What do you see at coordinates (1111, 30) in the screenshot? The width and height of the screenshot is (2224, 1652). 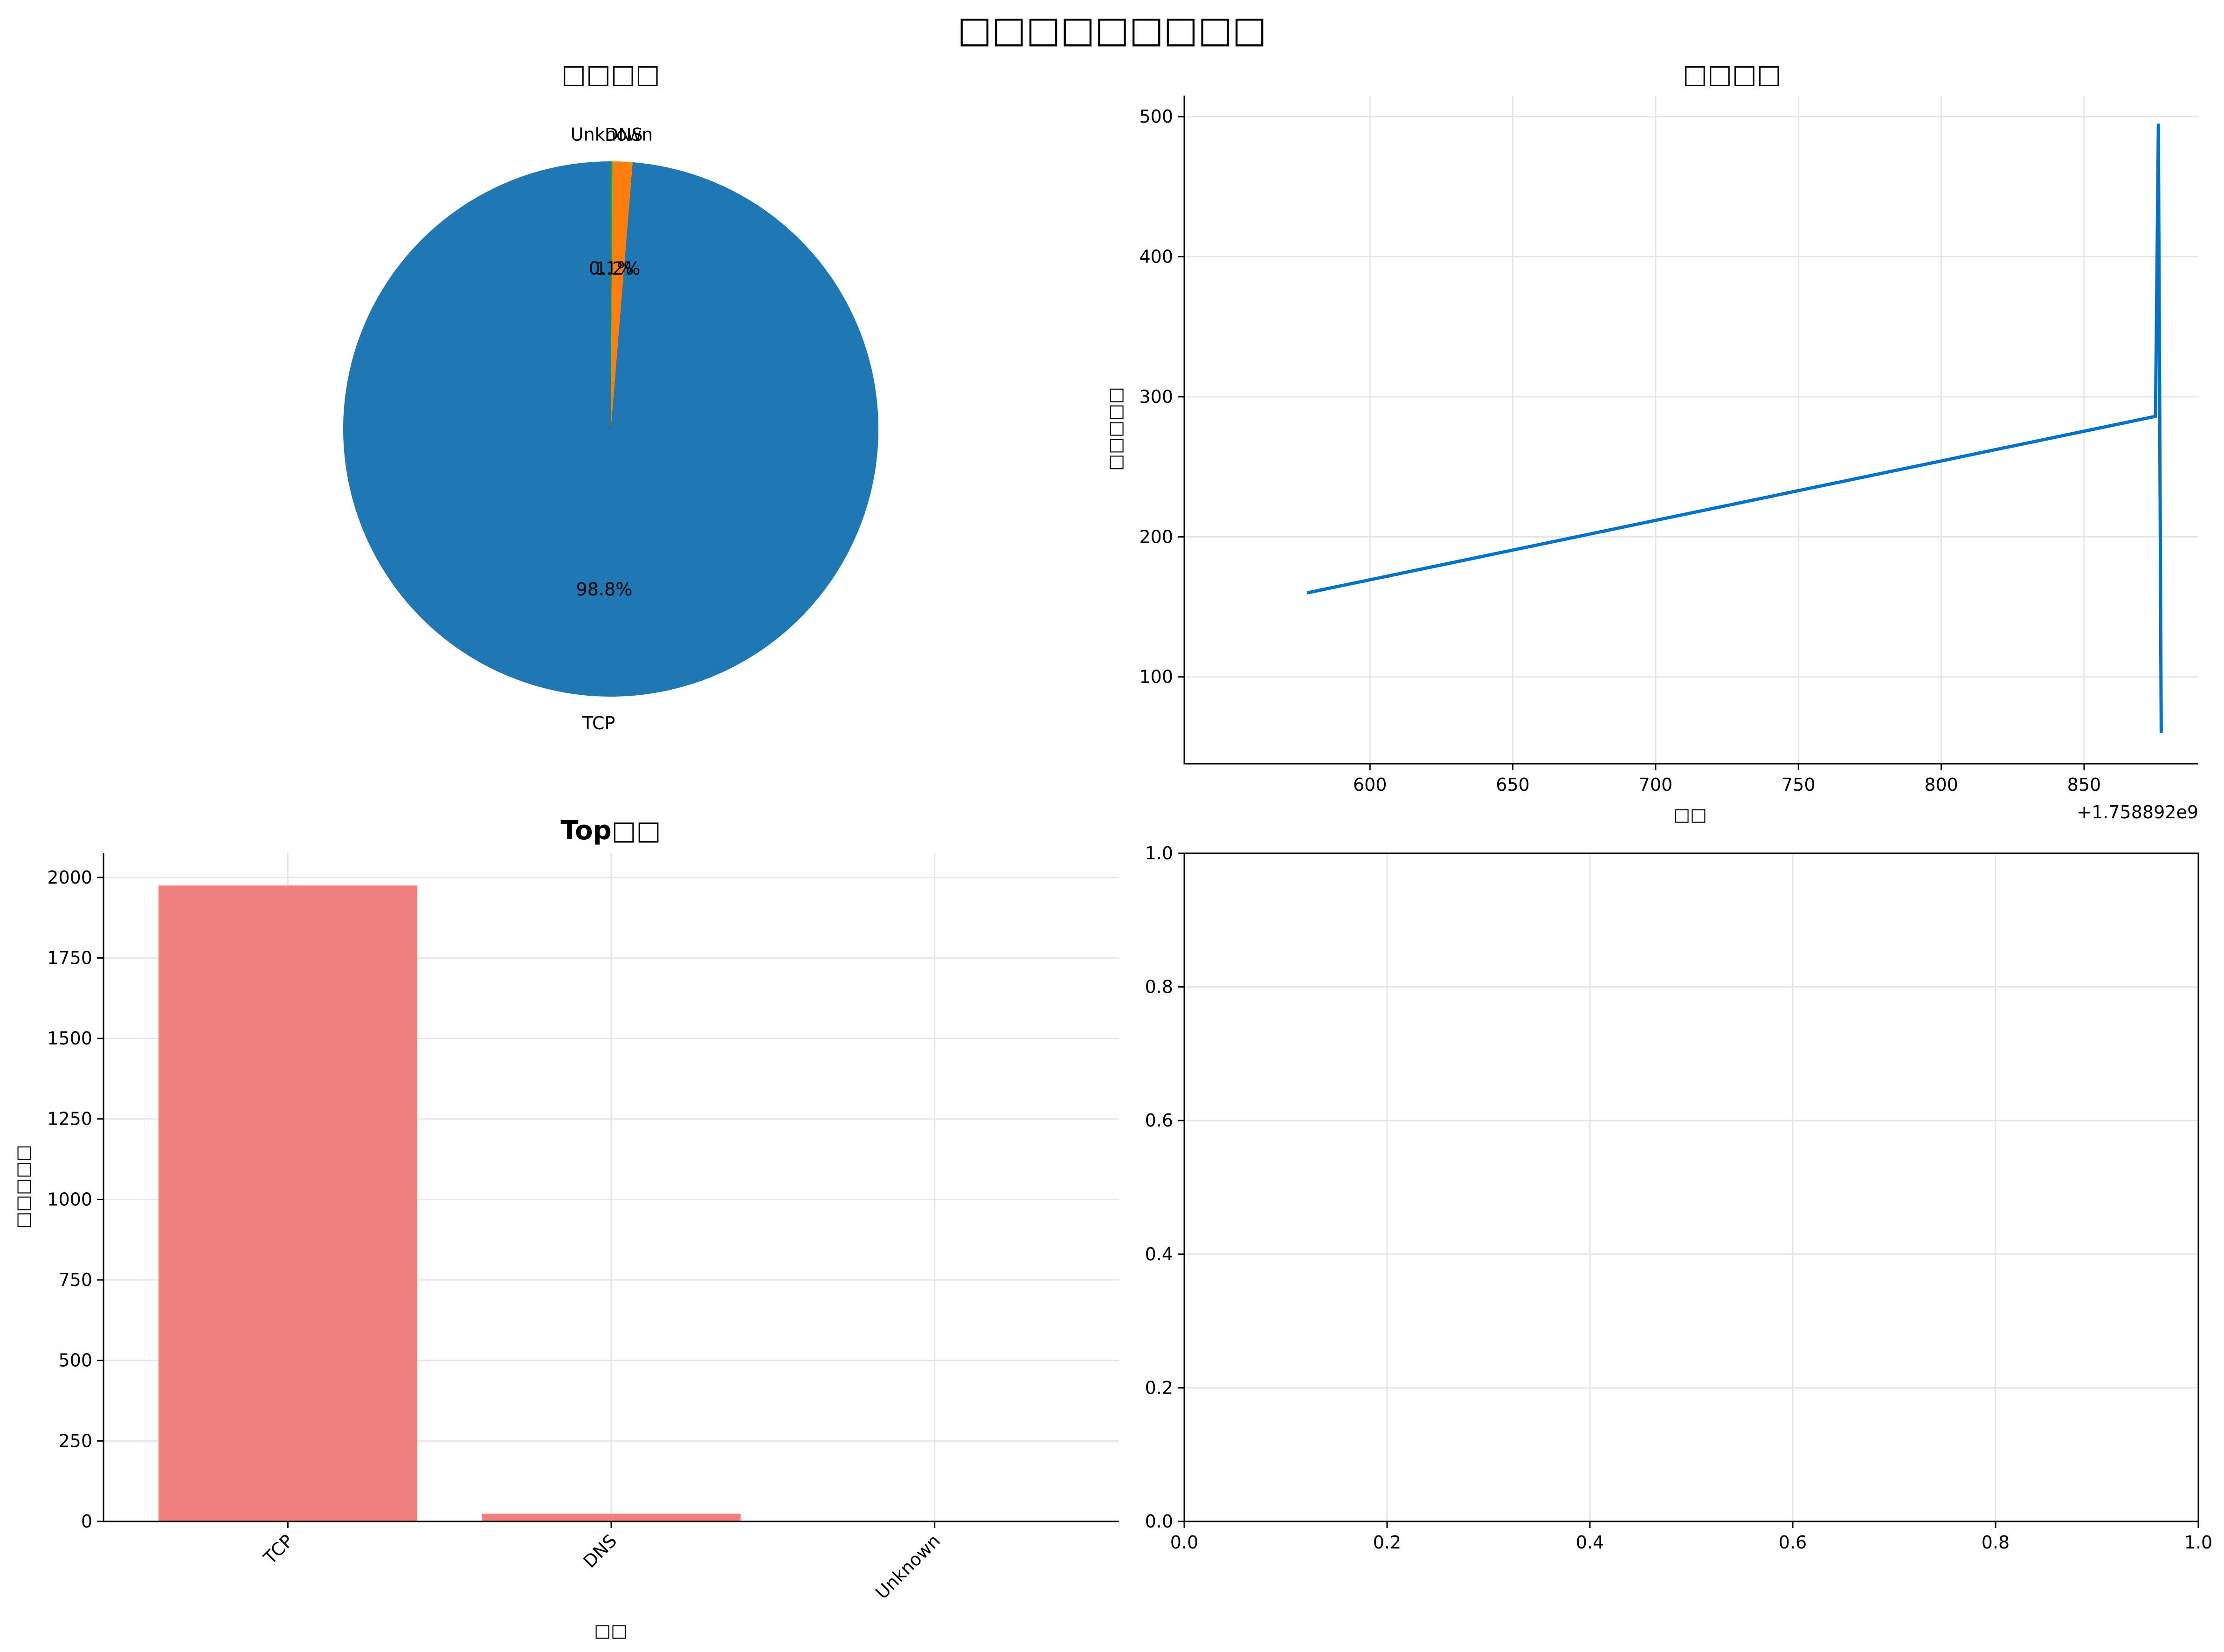 I see `figure-suptitle: □□□□□□□□□` at bounding box center [1111, 30].